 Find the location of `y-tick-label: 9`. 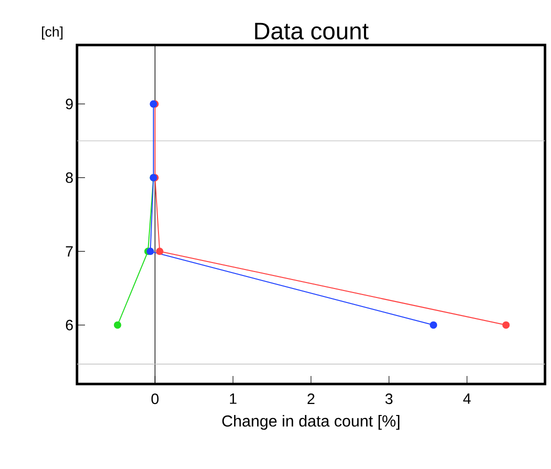

y-tick-label: 9 is located at coordinates (69, 104).